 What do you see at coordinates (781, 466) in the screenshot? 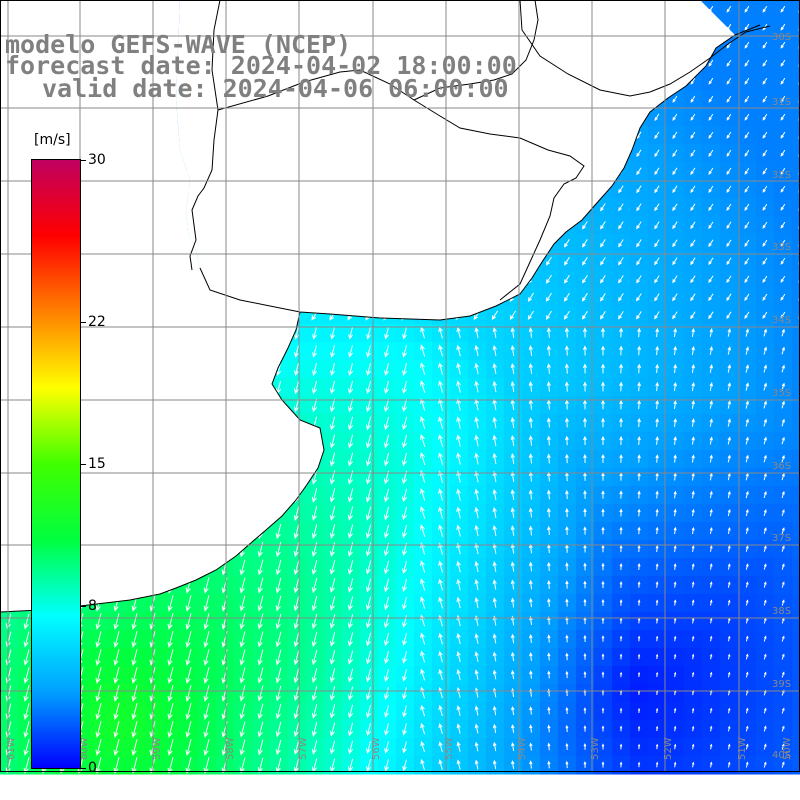
I see `latitude-label: 36S` at bounding box center [781, 466].